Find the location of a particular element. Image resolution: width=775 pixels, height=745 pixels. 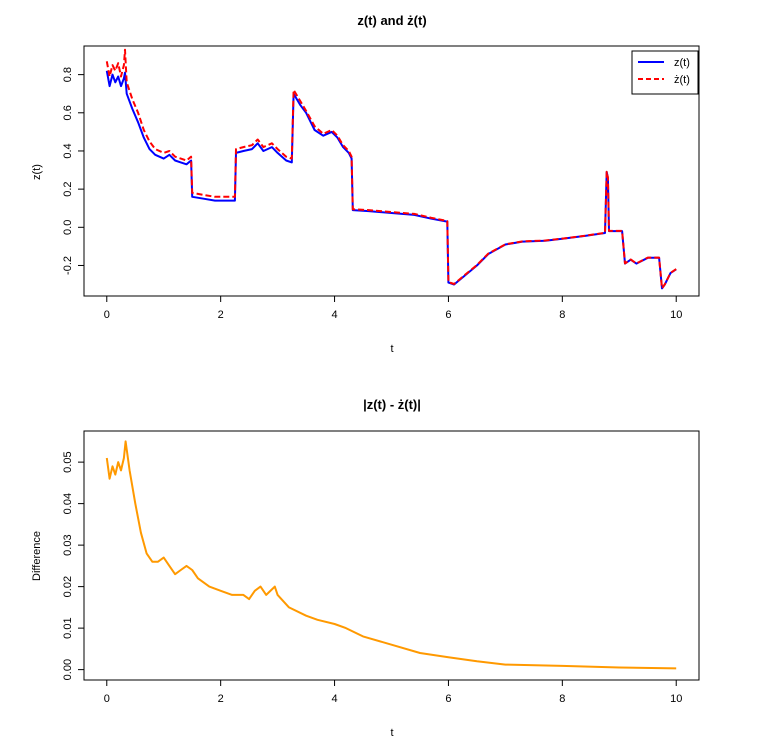

bottom-chart-xlabel: t is located at coordinates (391, 733).